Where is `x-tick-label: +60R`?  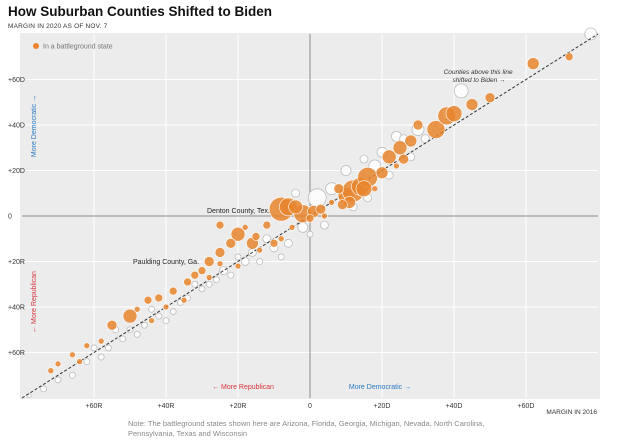
x-tick-label: +60R is located at coordinates (94, 406).